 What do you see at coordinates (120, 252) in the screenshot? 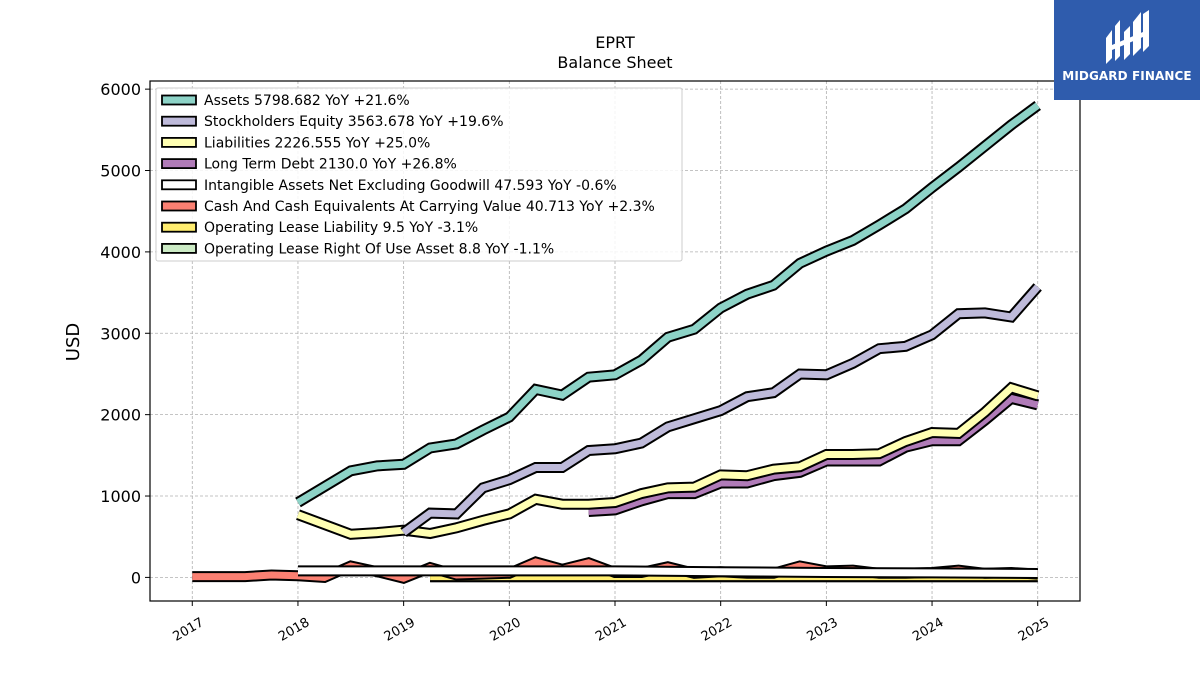
I see `y-tick-label: 4000` at bounding box center [120, 252].